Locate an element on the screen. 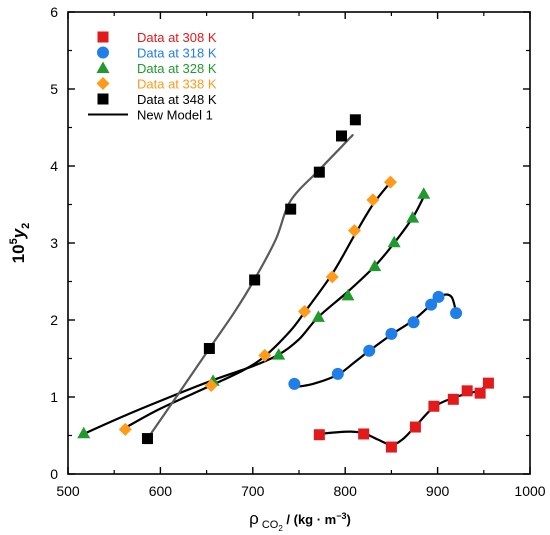 This screenshot has height=535, width=550. y-tick-label: 2 is located at coordinates (54, 320).